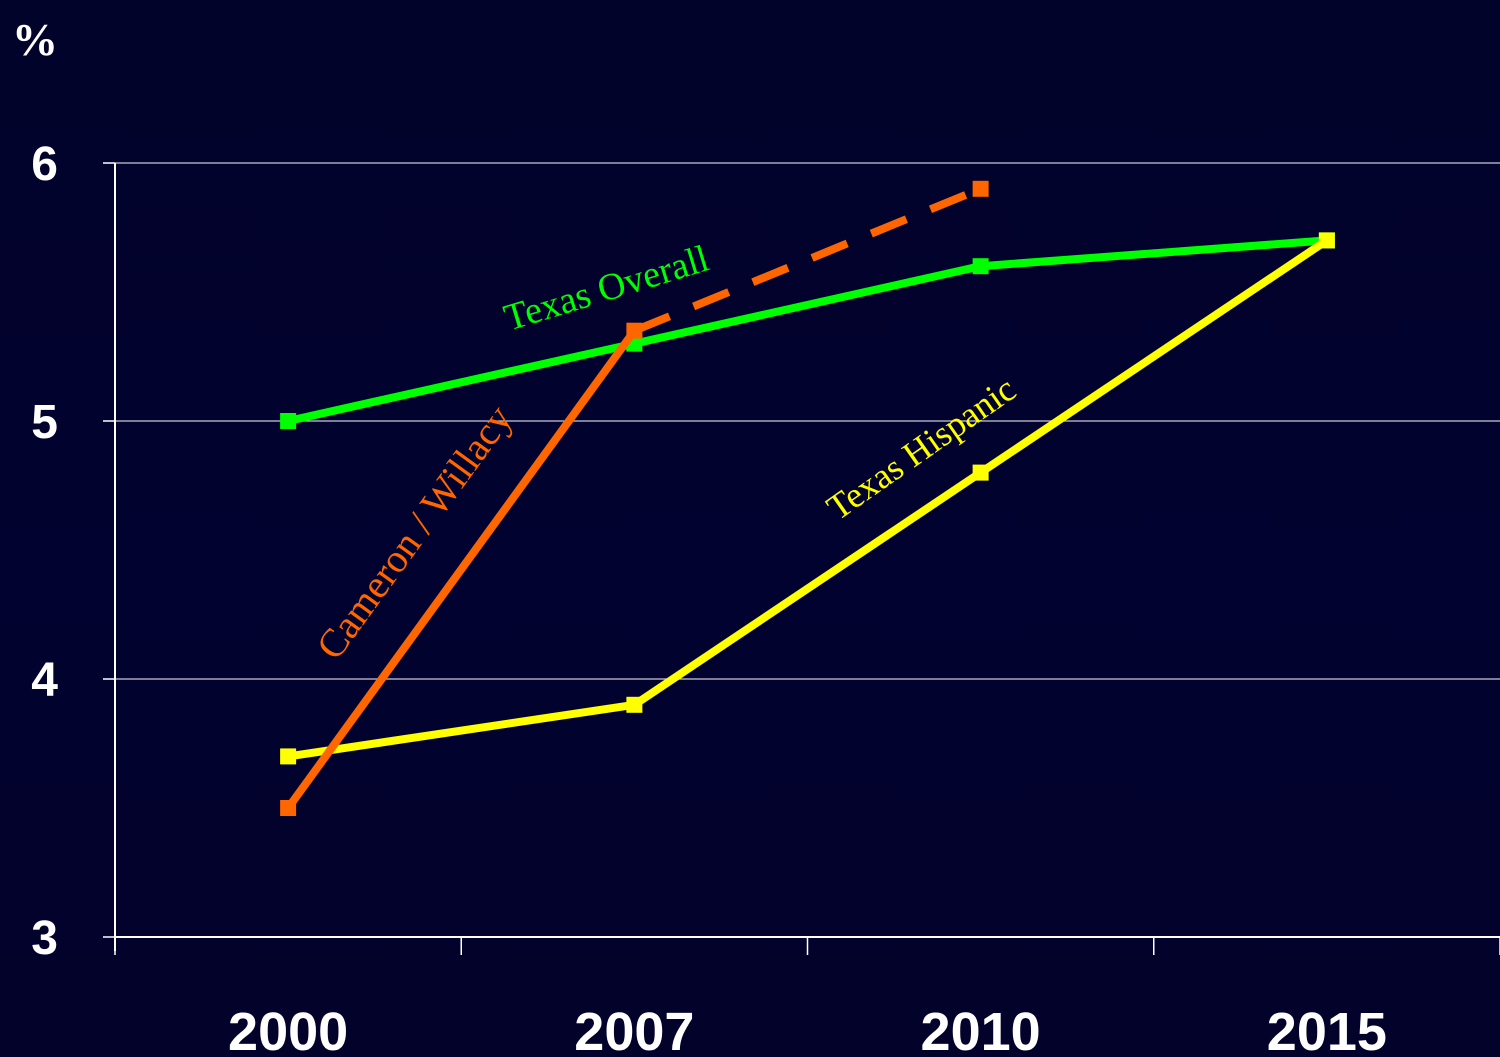 This screenshot has height=1057, width=1500. Describe the element at coordinates (44, 938) in the screenshot. I see `y-tick-label-3: 3` at that location.